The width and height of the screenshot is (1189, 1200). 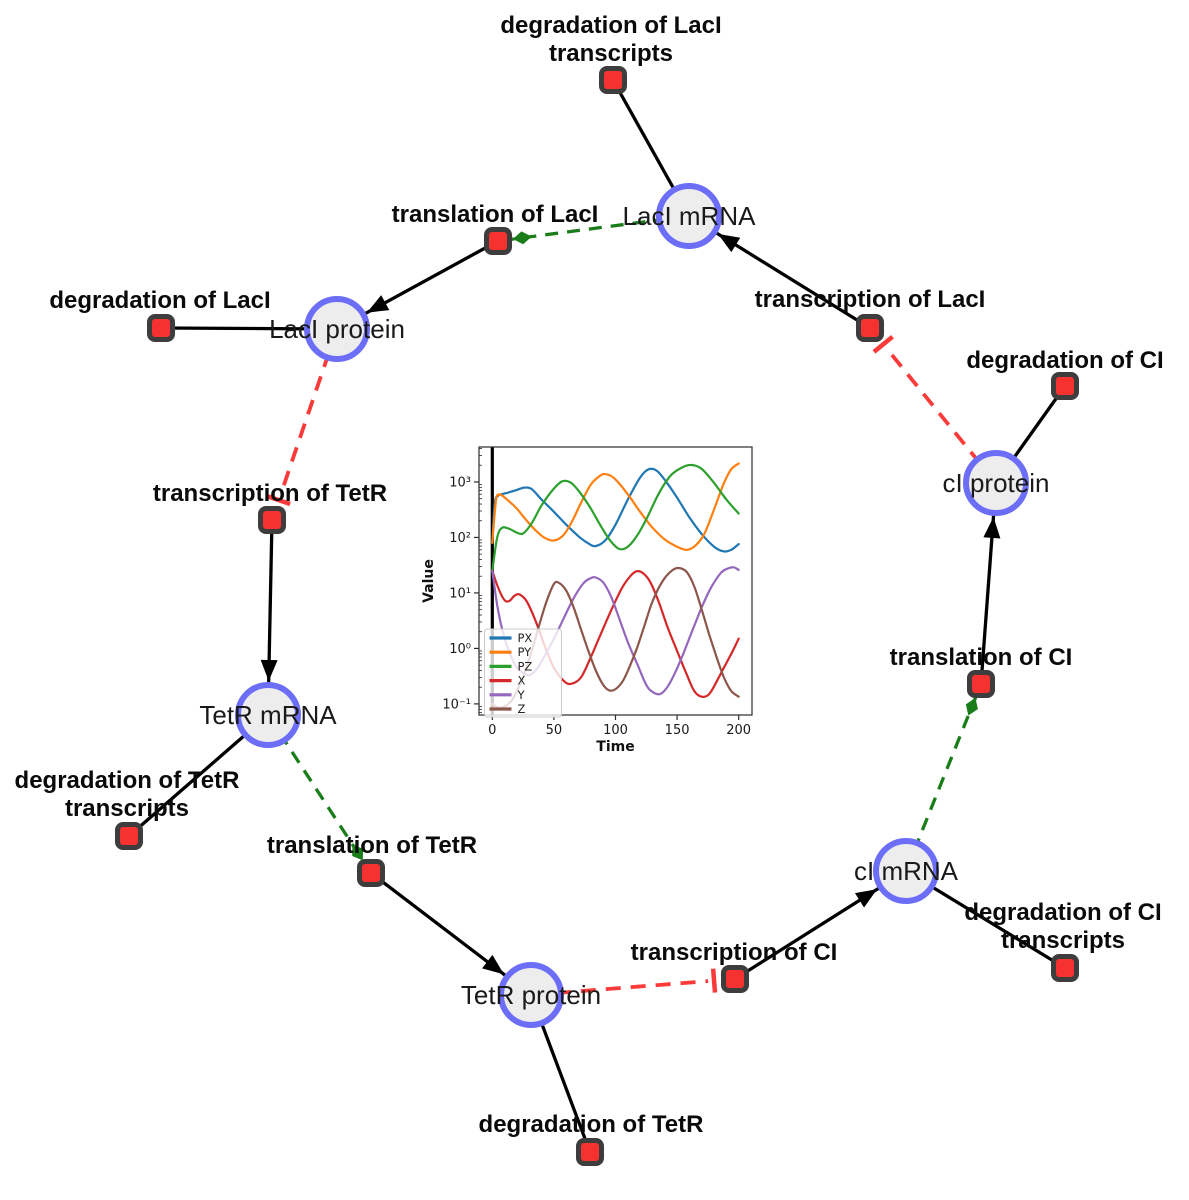 I want to click on y-tick-label: 10¹, so click(x=460, y=593).